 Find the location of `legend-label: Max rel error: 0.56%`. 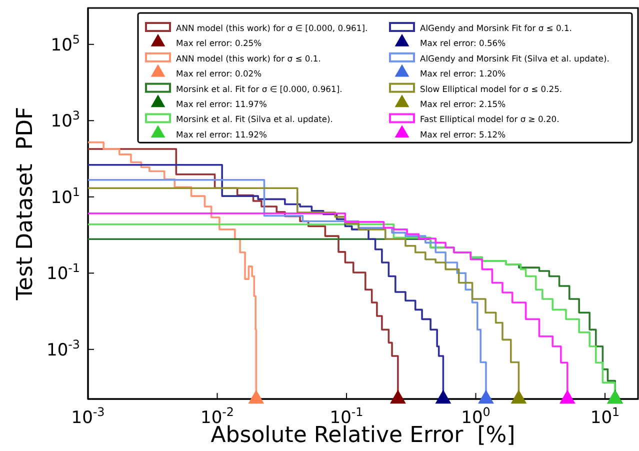

legend-label: Max rel error: 0.56% is located at coordinates (463, 43).